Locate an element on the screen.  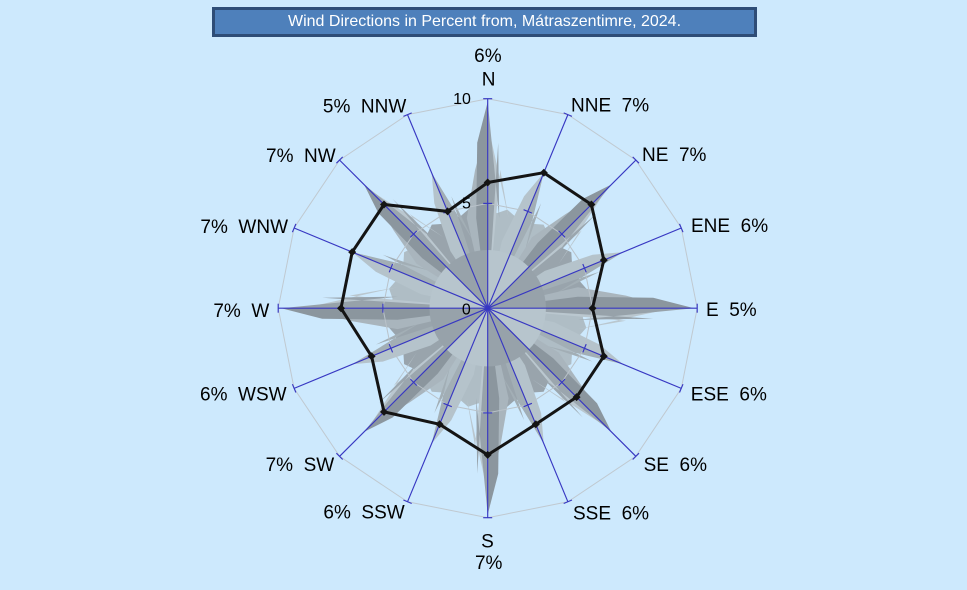
svg-text: 0 is located at coordinates (466, 310).